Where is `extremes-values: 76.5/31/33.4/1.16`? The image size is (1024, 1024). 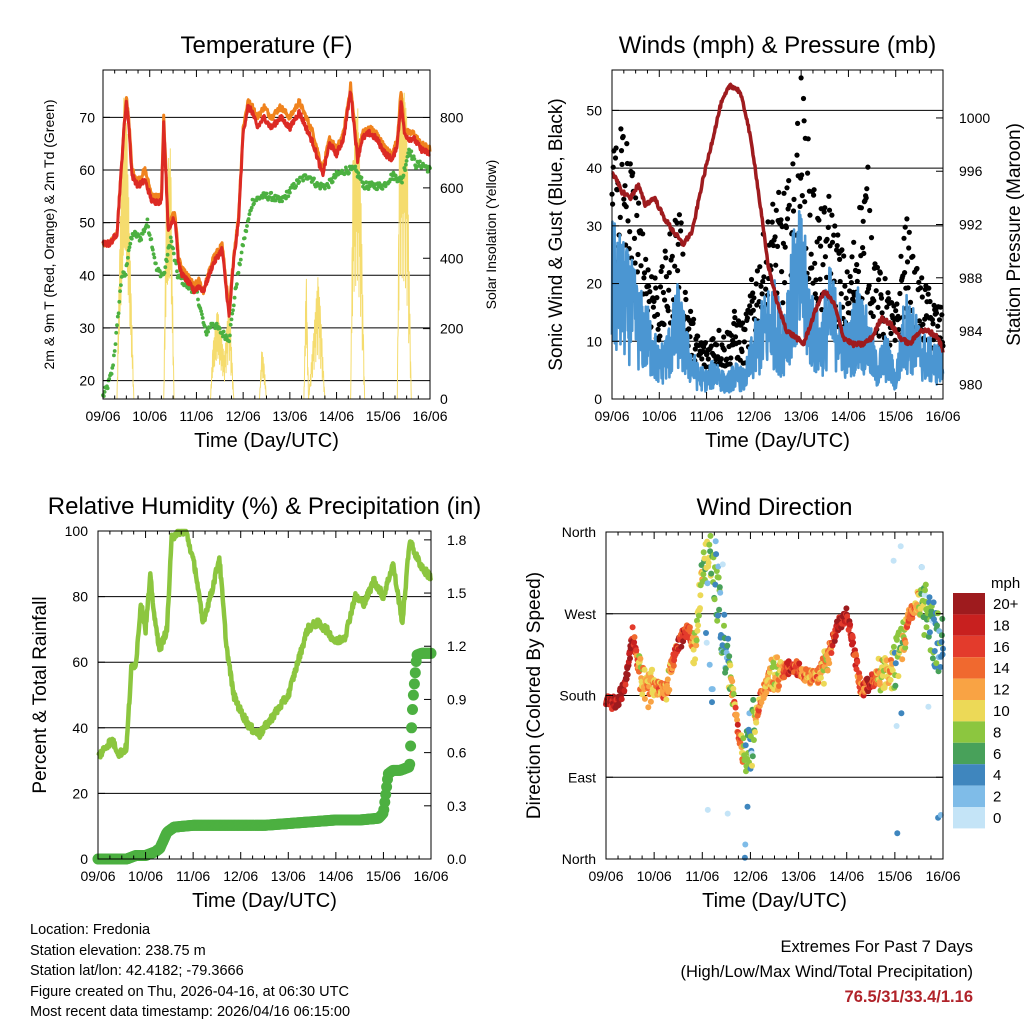 extremes-values: 76.5/31/33.4/1.16 is located at coordinates (908, 997).